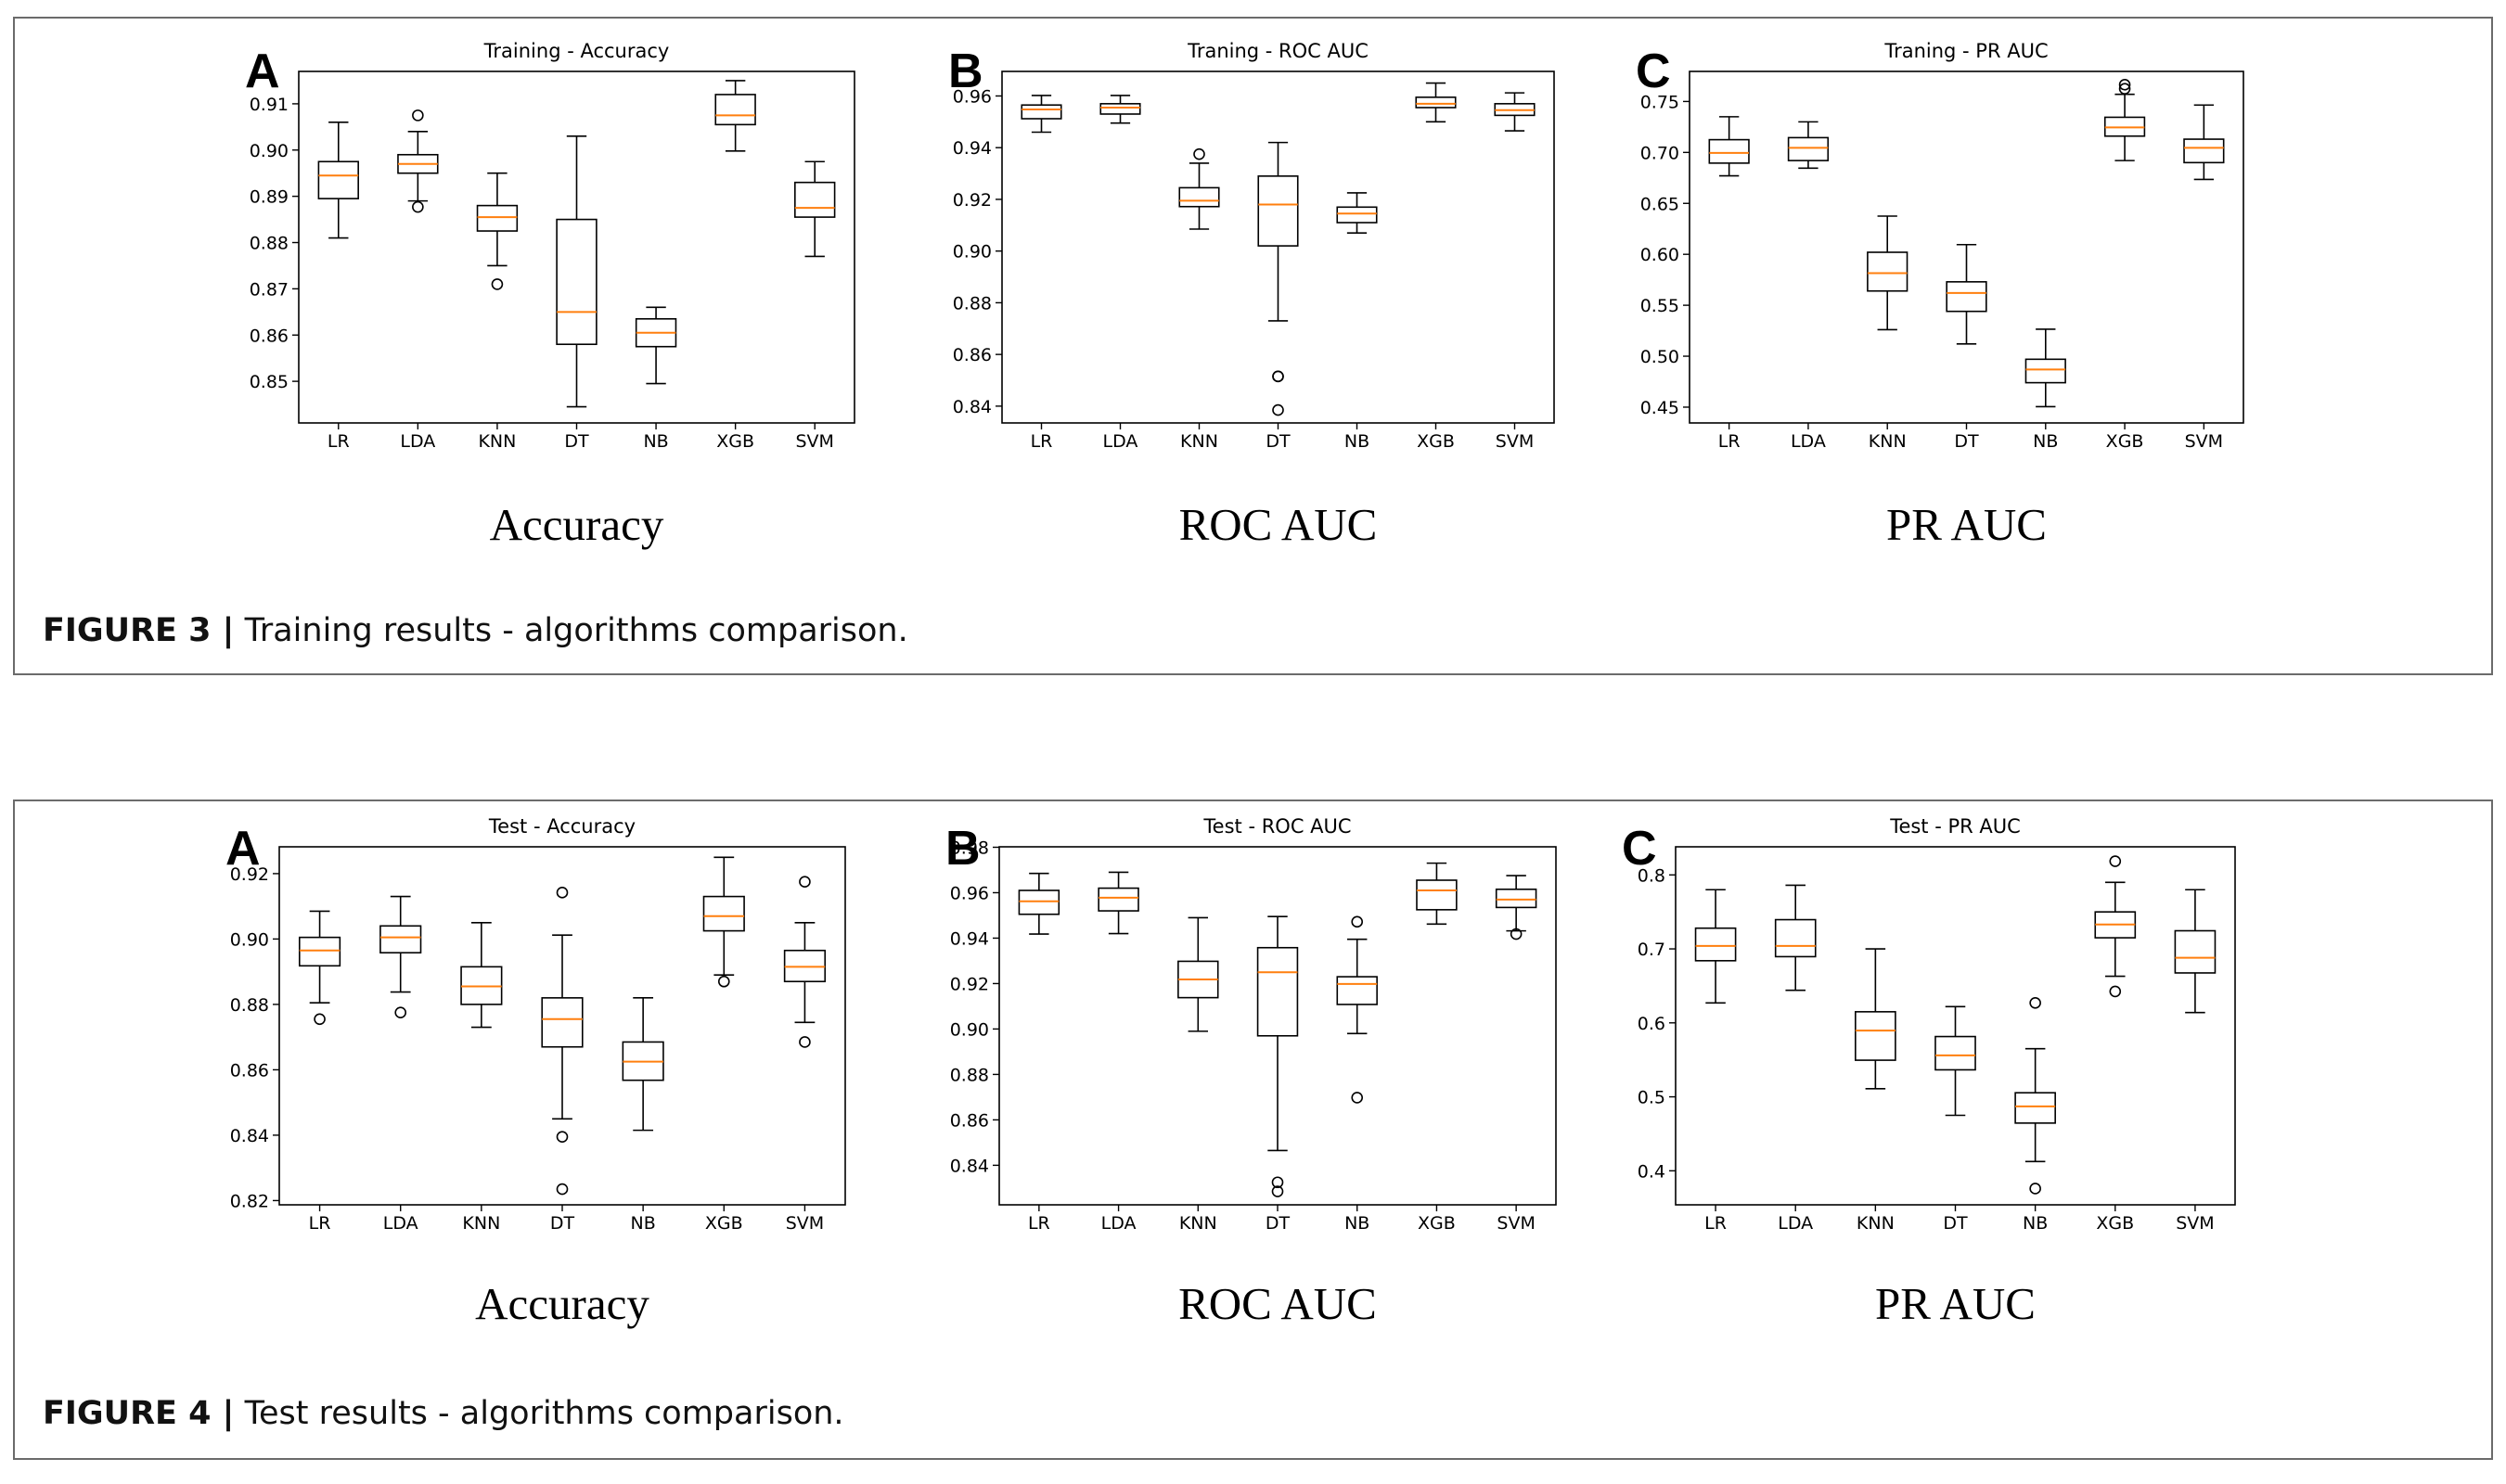 This screenshot has width=2506, height=1484. I want to click on fig3-panel-c-ytick-label: 0.75, so click(1659, 102).